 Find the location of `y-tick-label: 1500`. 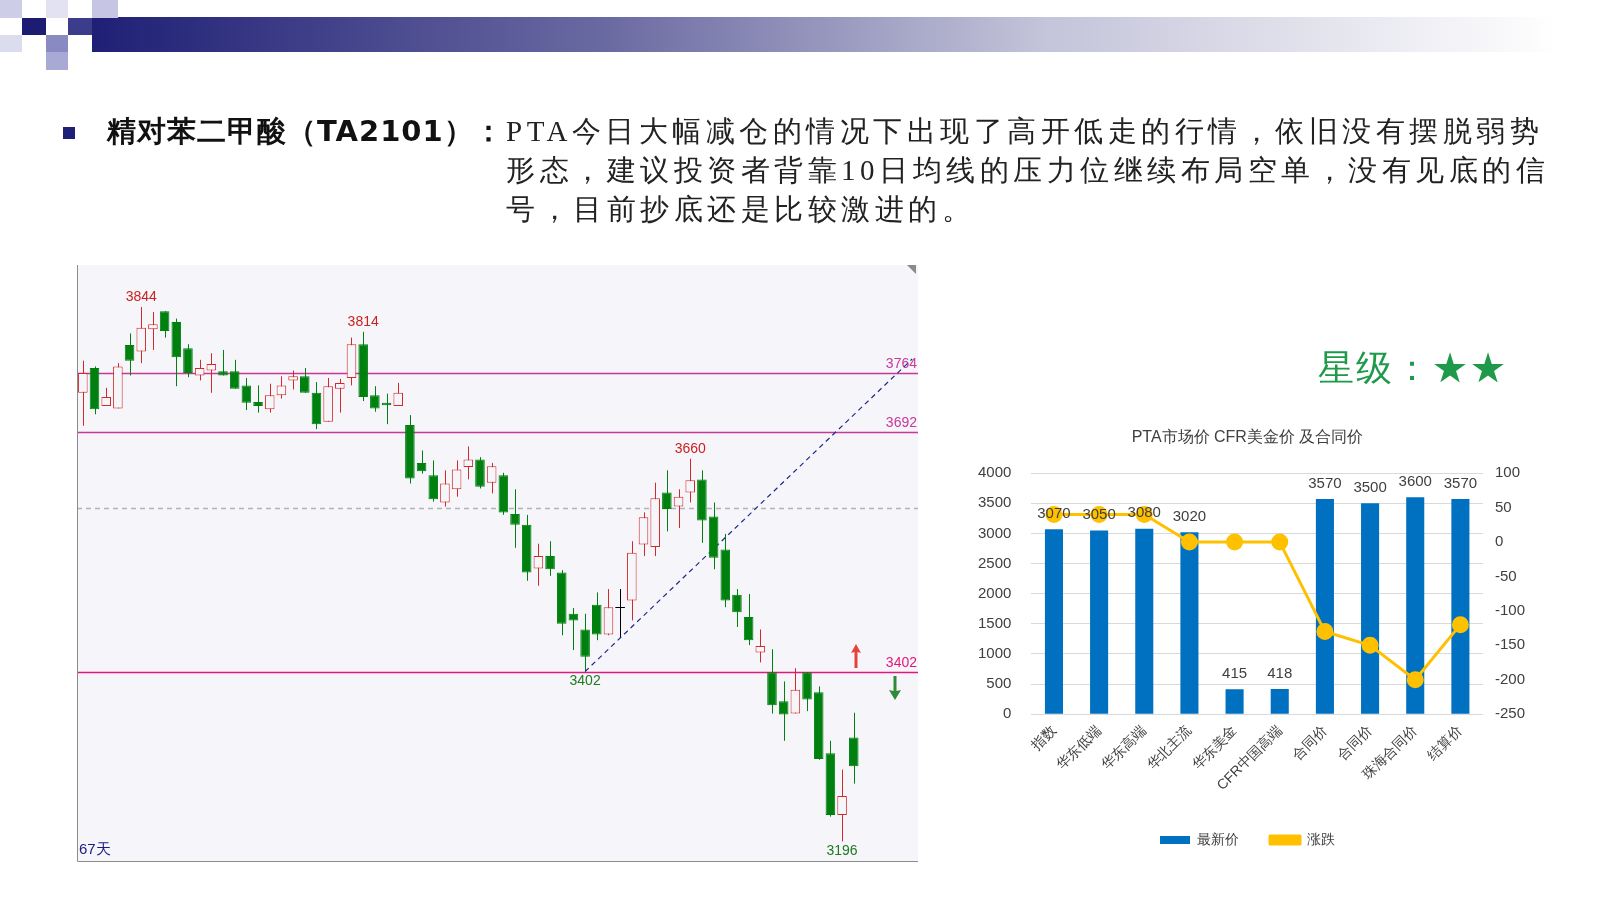

y-tick-label: 1500 is located at coordinates (994, 622).